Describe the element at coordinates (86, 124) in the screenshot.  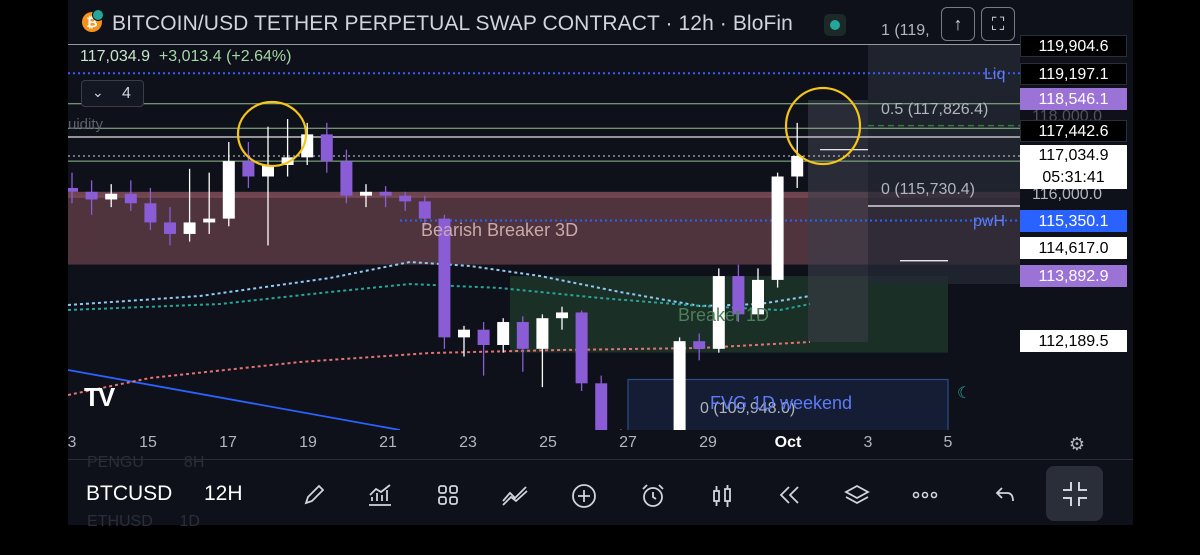
I see `indicator-label: uidity` at that location.